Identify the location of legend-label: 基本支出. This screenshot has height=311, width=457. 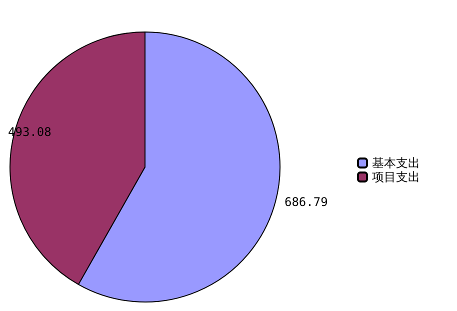
(396, 163).